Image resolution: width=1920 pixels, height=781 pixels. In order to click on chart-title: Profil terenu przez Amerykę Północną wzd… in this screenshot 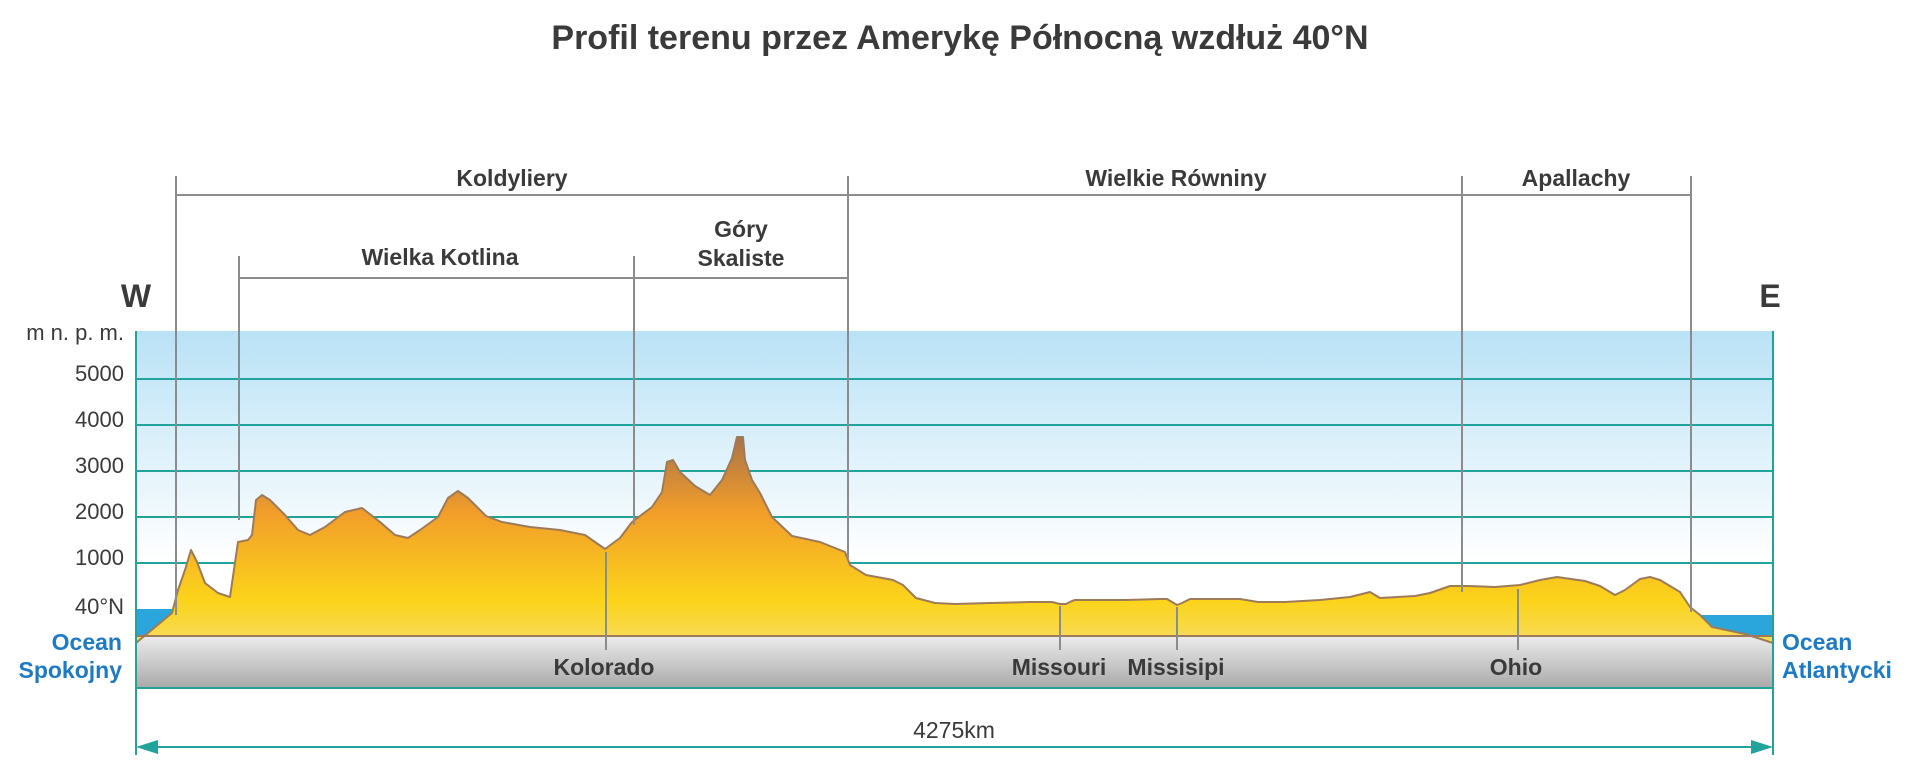, I will do `click(959, 38)`.